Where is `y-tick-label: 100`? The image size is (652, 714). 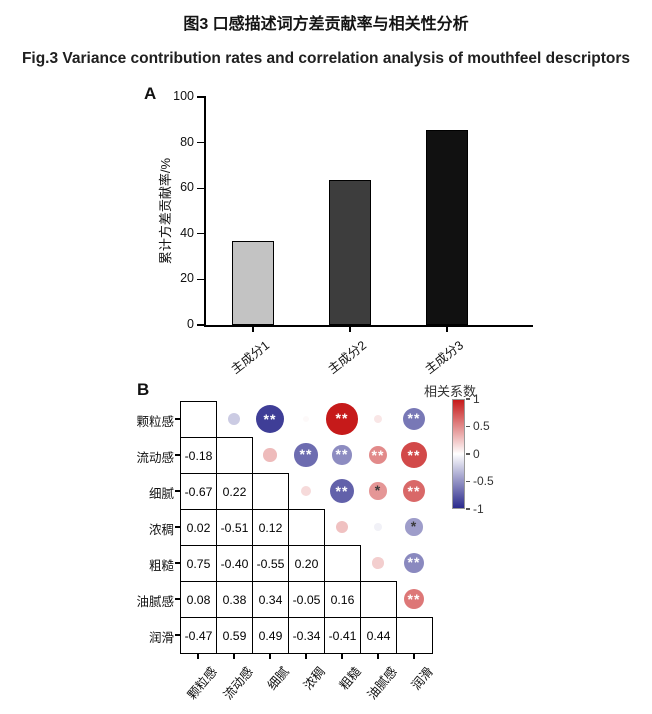
y-tick-label: 100 is located at coordinates (183, 96).